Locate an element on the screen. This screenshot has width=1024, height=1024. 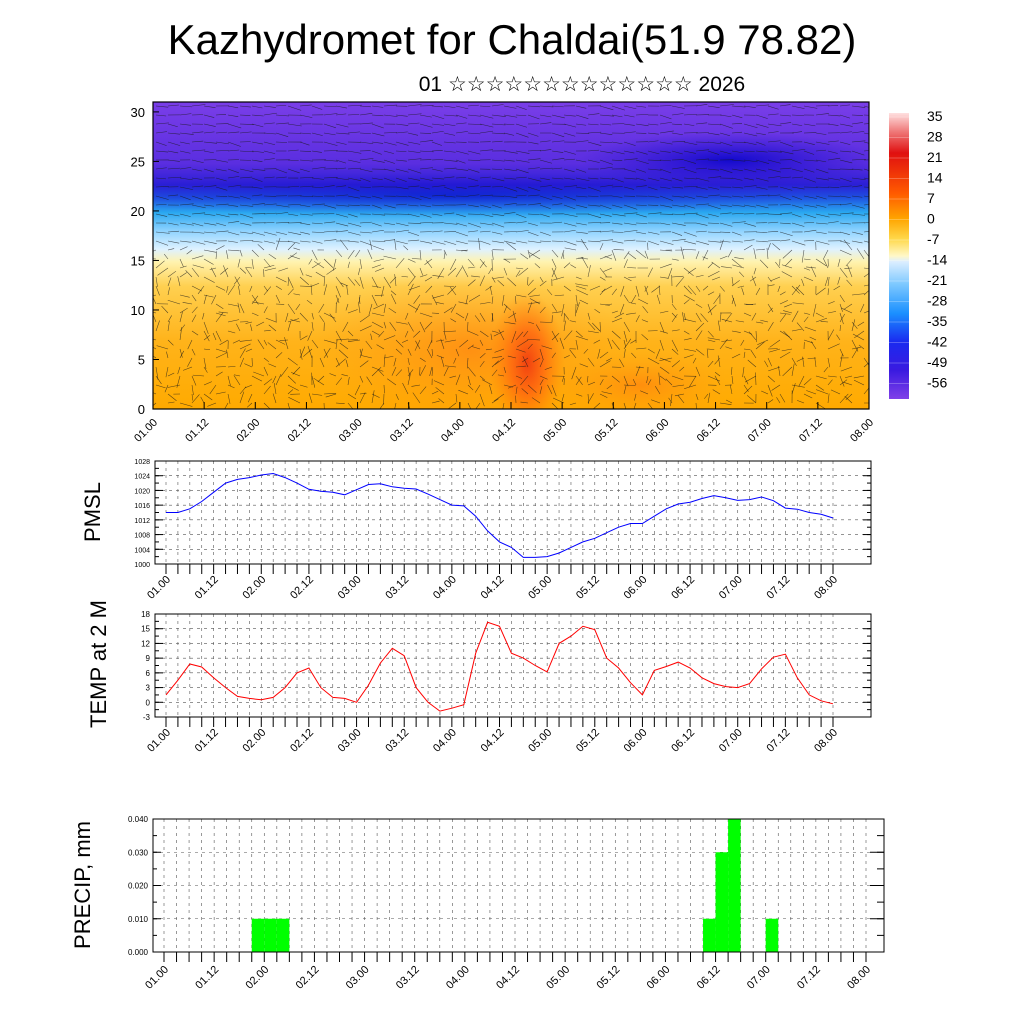
heatmap-y-tick-label: 20 is located at coordinates (138, 211).